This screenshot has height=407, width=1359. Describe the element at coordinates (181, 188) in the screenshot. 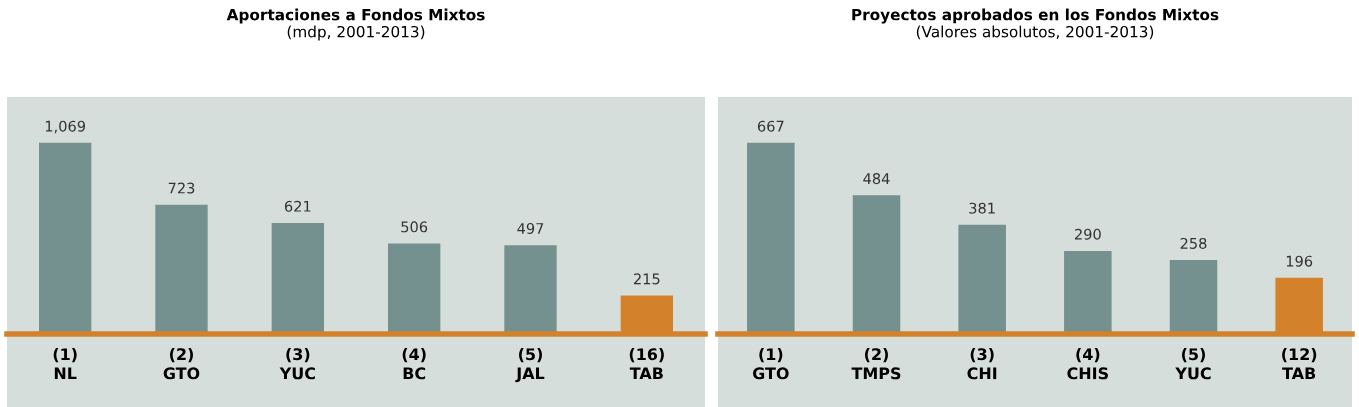

I see `data-label: 723` at that location.